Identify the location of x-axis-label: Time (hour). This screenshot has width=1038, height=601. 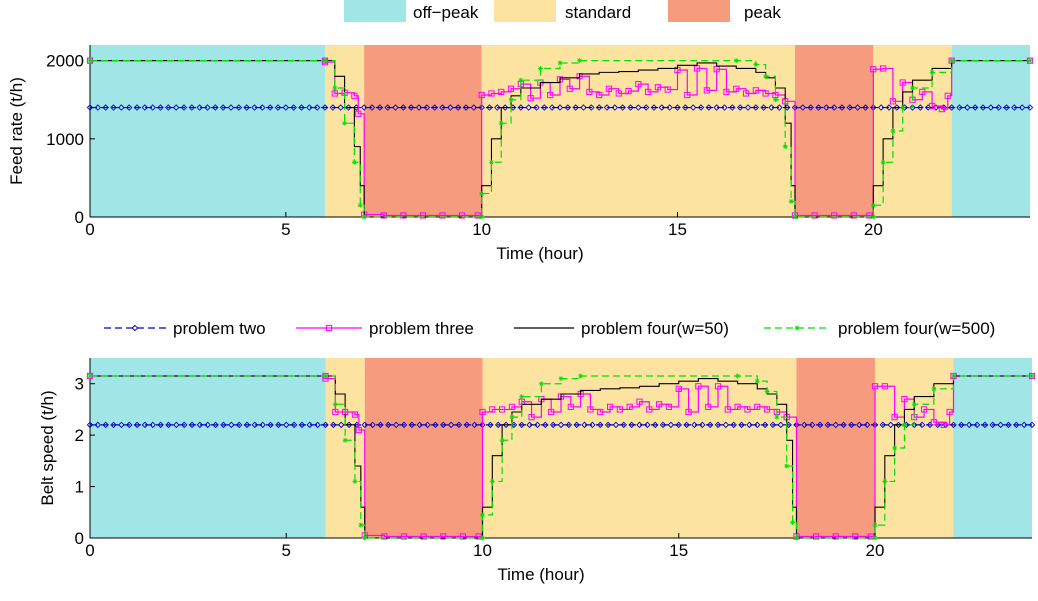
(540, 574).